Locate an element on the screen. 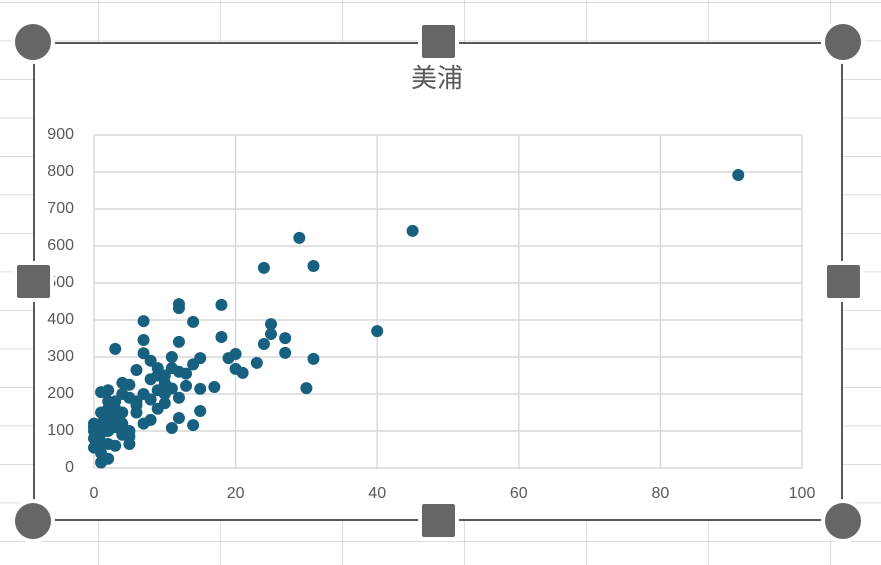 The width and height of the screenshot is (881, 565). y-tick-label: 800 is located at coordinates (60, 171).